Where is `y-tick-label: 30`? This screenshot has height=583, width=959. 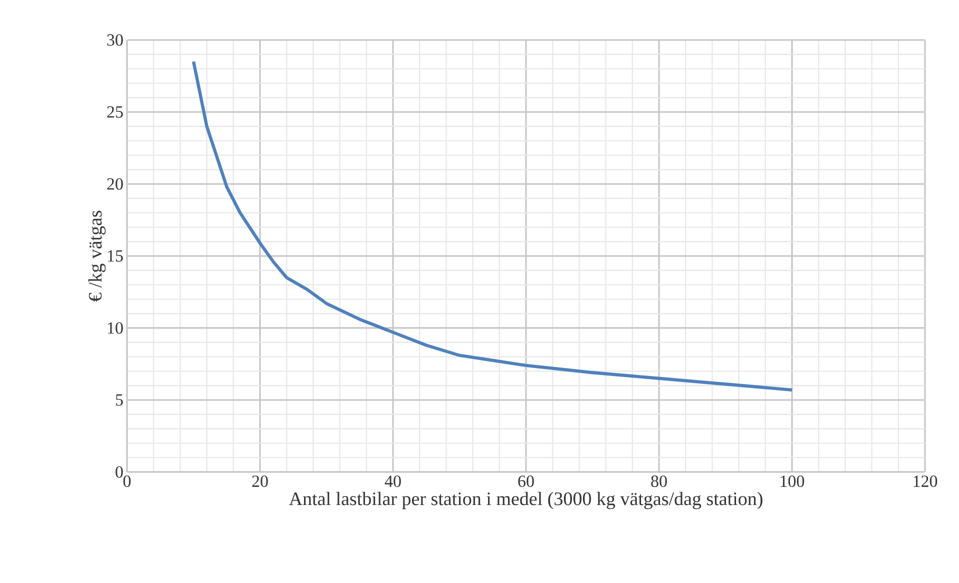 y-tick-label: 30 is located at coordinates (115, 40).